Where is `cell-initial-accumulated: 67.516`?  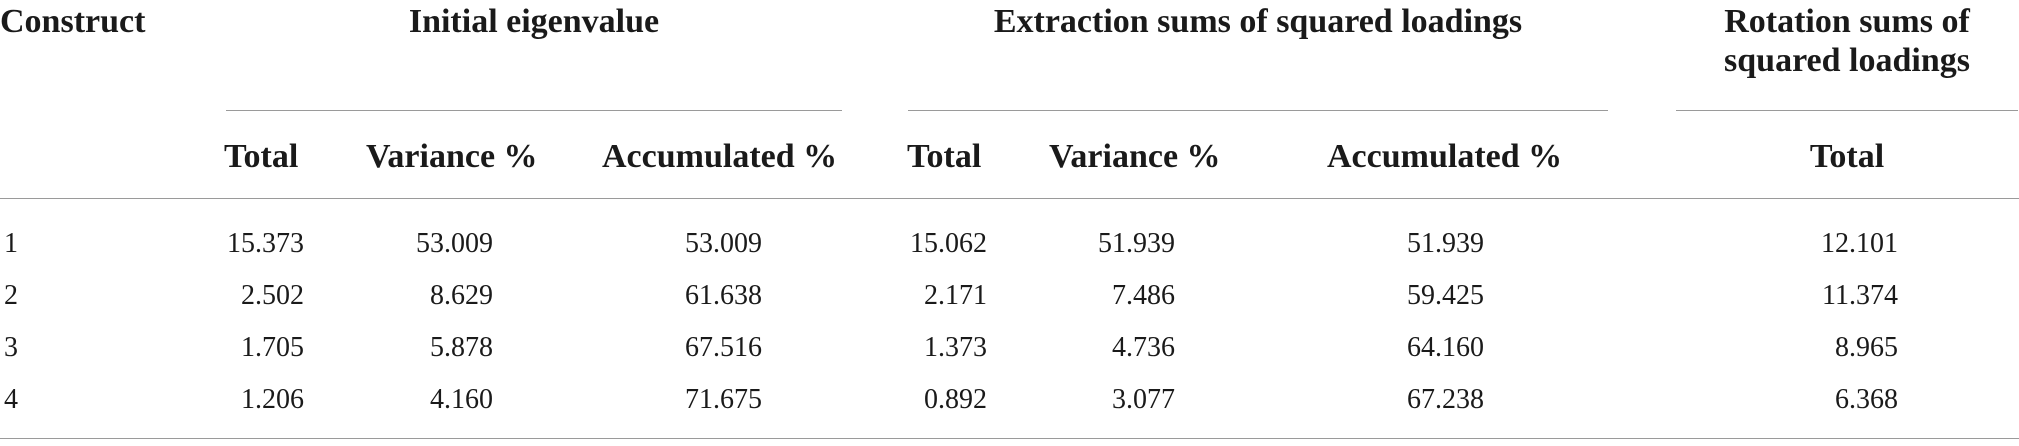 cell-initial-accumulated: 67.516 is located at coordinates (723, 347).